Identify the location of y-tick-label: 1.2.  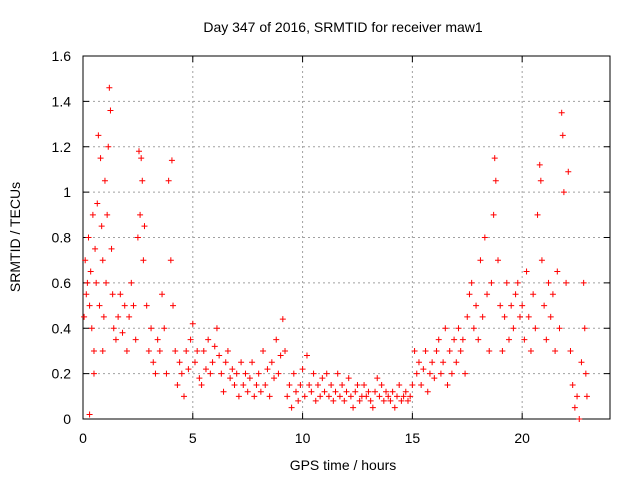
(62, 147).